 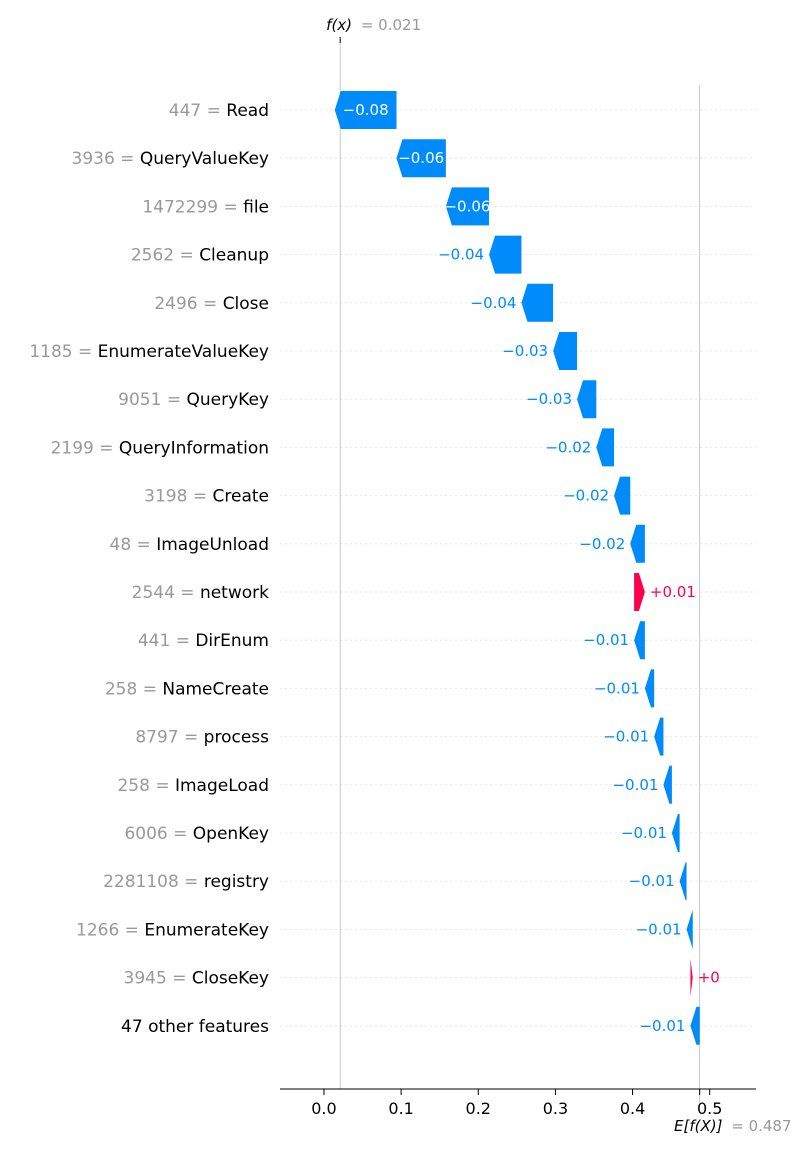 I want to click on x-axis: 0.0 0.1 0.2 0.3 0.4 0.5, so click(x=518, y=1103).